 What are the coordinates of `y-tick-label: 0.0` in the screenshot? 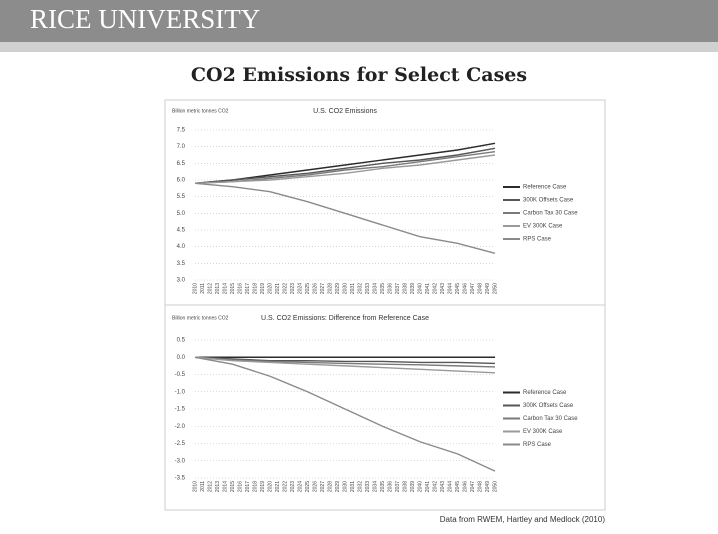 It's located at (181, 358).